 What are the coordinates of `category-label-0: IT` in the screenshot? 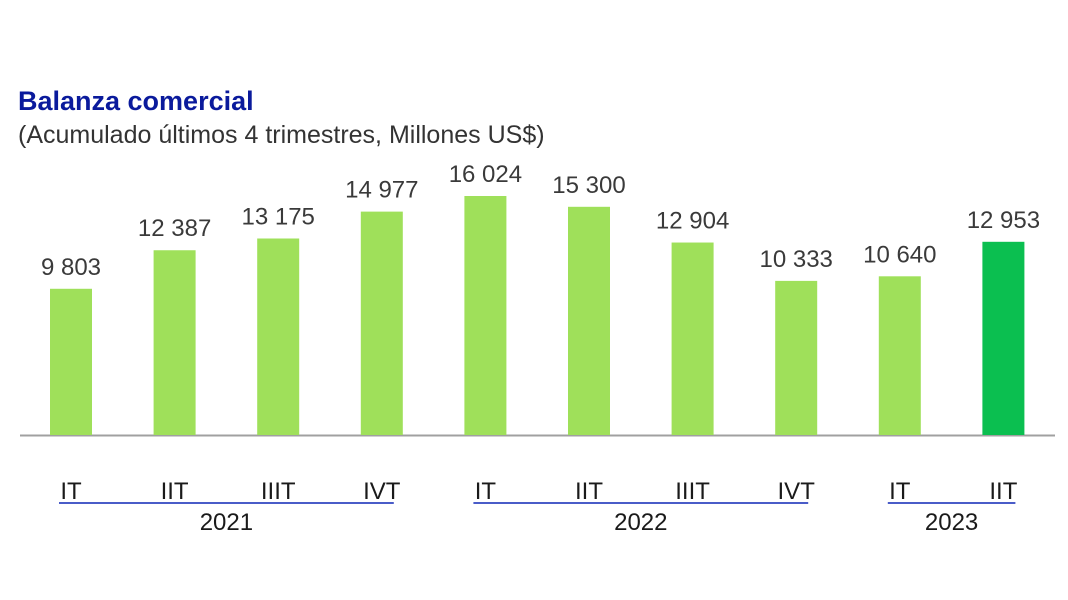 It's located at (71, 491).